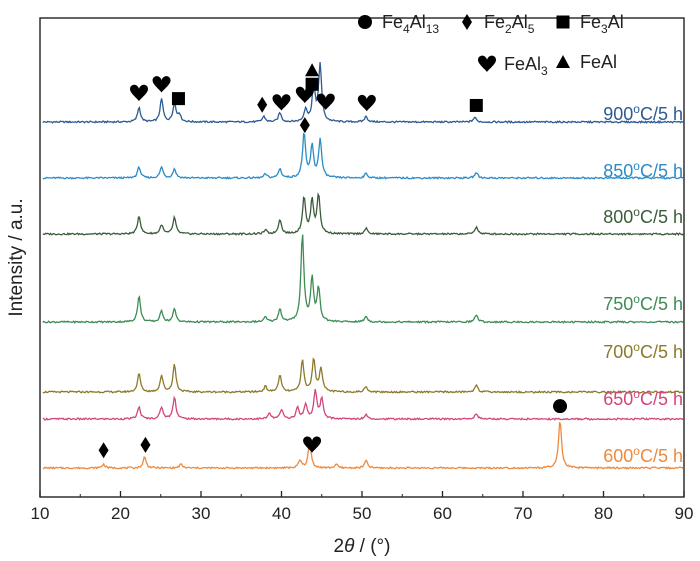 The image size is (700, 561). Describe the element at coordinates (362, 513) in the screenshot. I see `x-tick-label: 50` at that location.